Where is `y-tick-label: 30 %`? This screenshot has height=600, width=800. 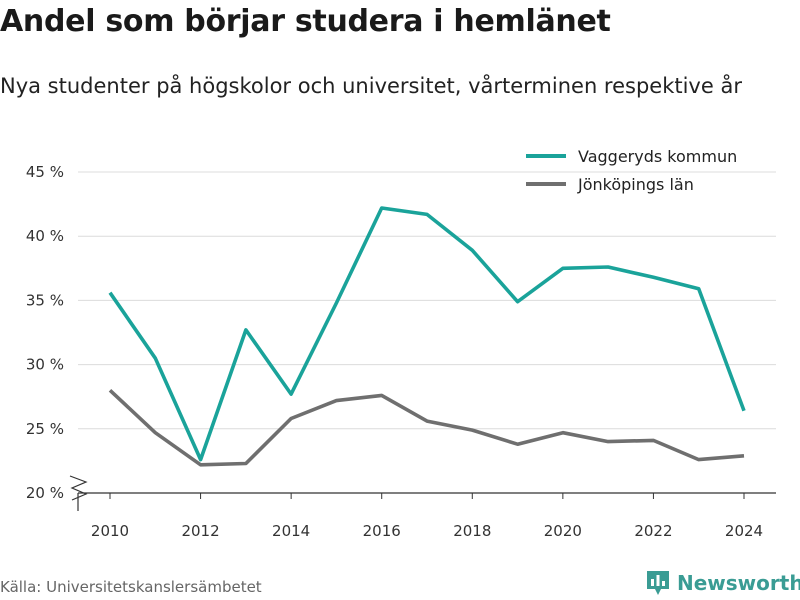
y-tick-label: 30 % is located at coordinates (45, 365).